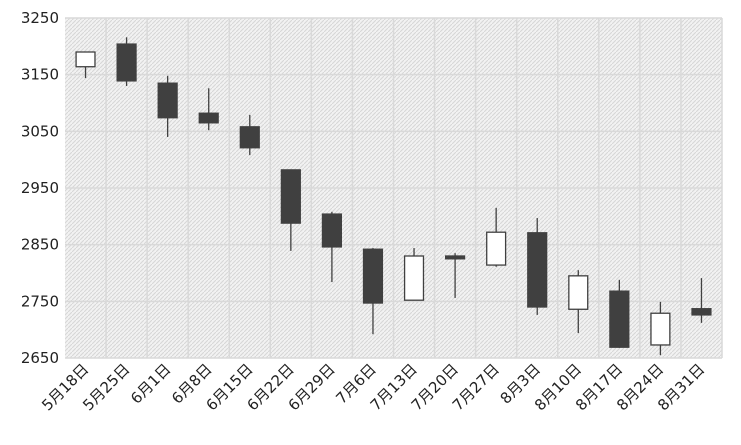 The image size is (741, 445). Describe the element at coordinates (40, 131) in the screenshot. I see `y-tick-label: 3050` at that location.